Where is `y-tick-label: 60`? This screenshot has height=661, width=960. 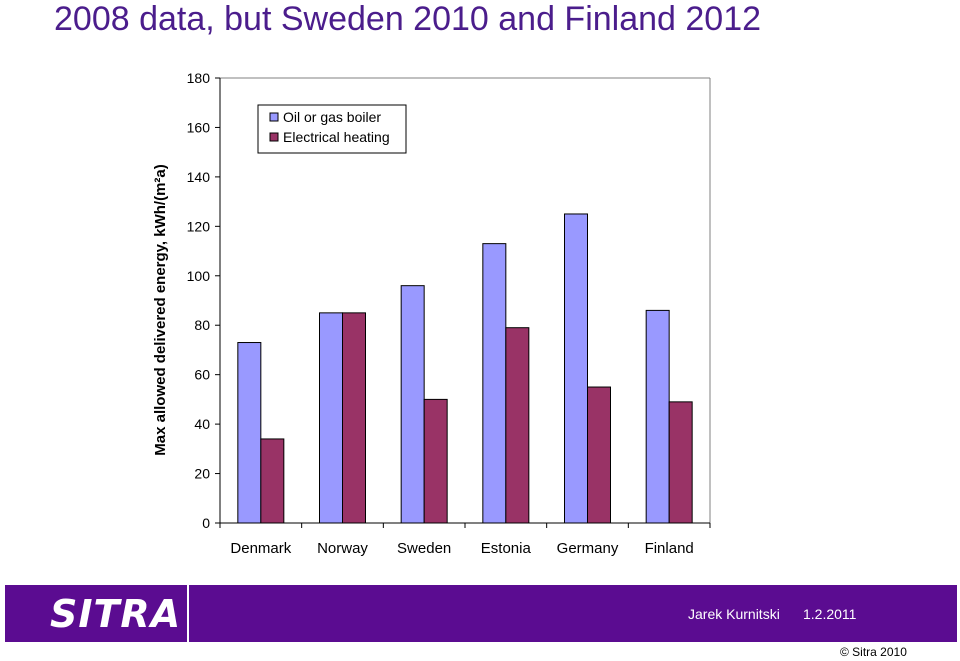 y-tick-label: 60 is located at coordinates (202, 375).